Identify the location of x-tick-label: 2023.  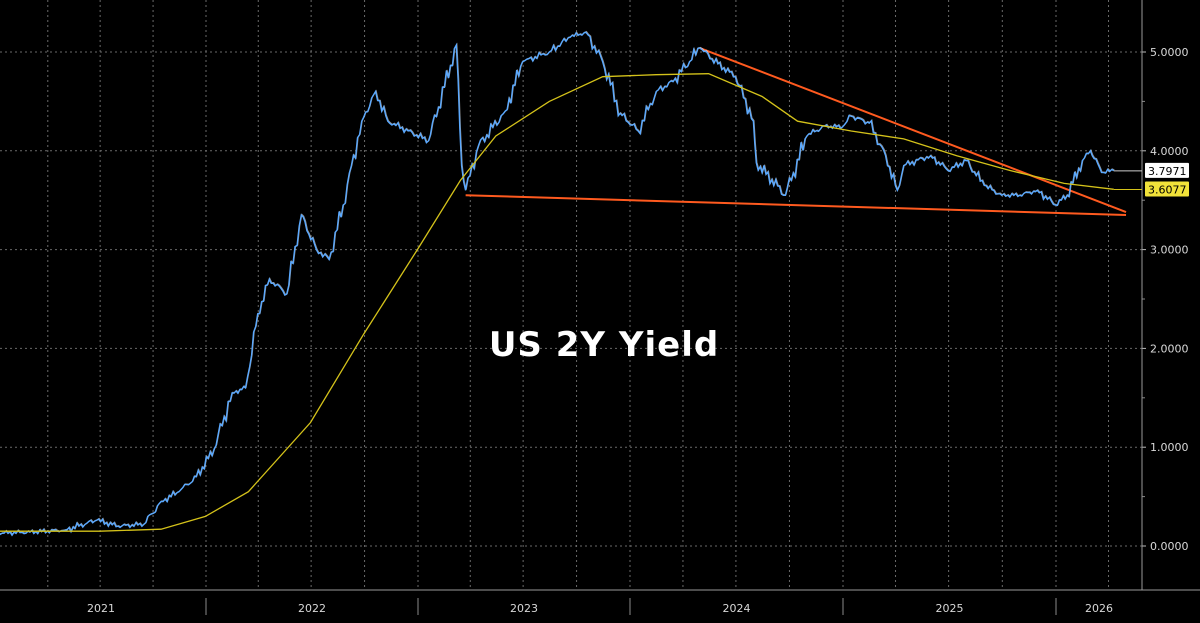
(524, 608).